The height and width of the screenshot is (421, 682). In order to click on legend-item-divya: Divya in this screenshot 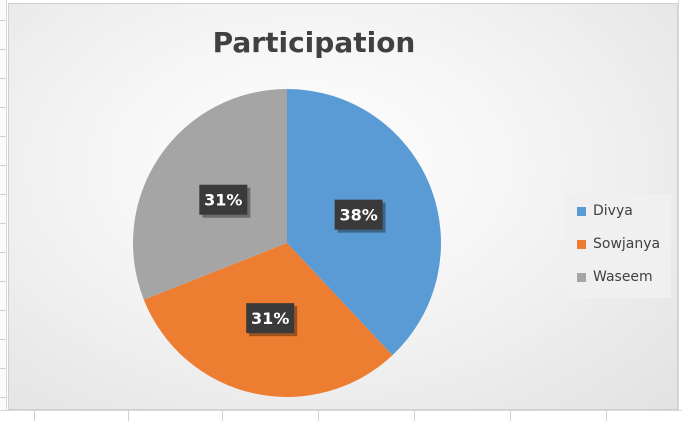, I will do `click(605, 211)`.